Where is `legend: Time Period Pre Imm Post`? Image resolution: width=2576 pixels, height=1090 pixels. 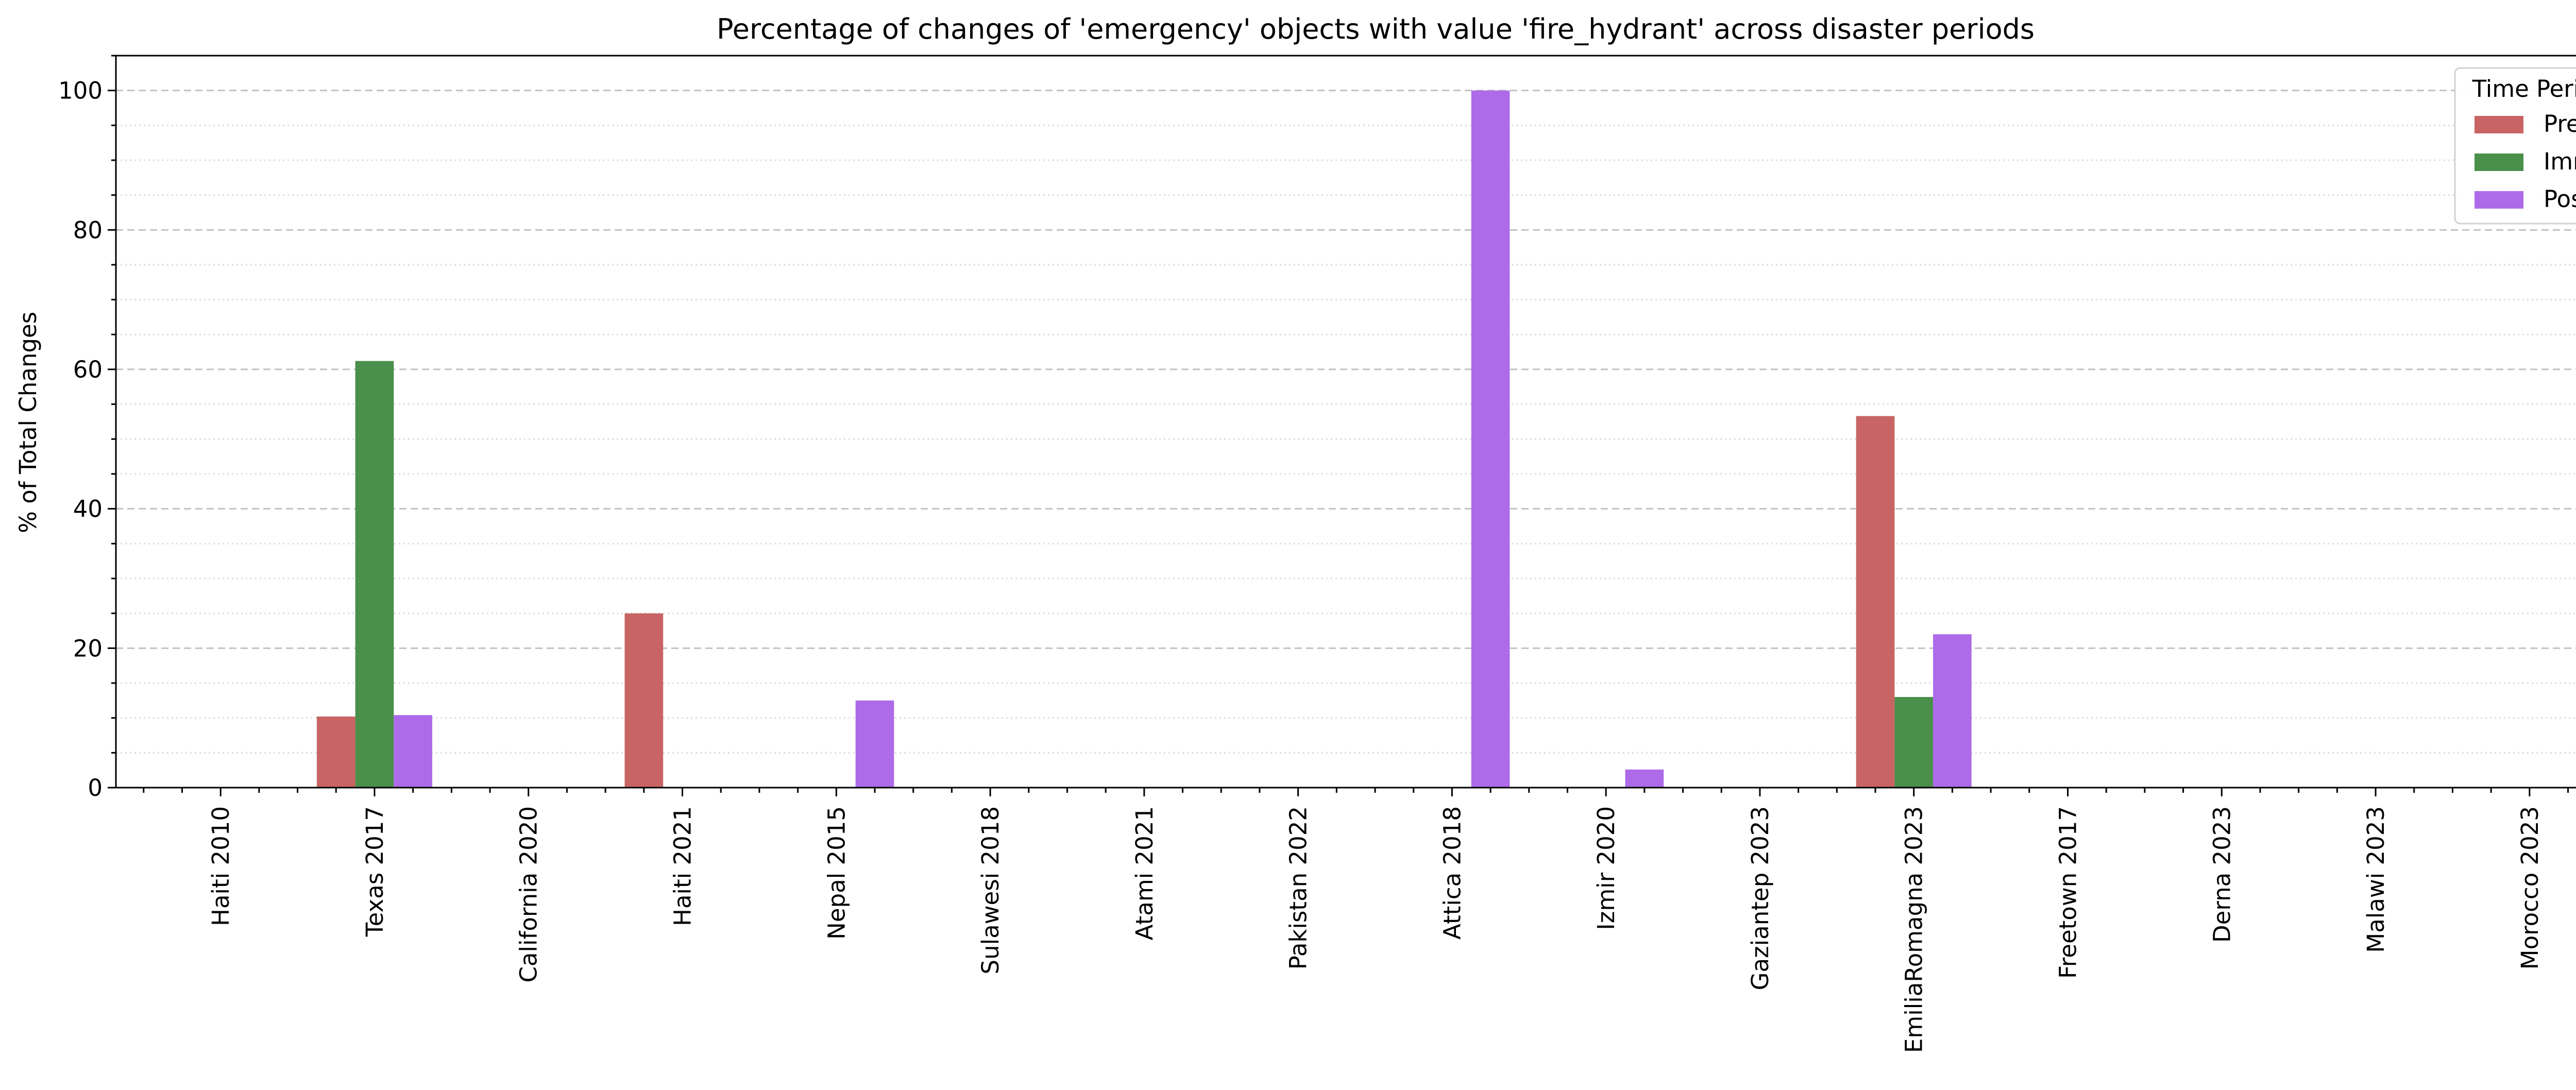 legend: Time Period Pre Imm Post is located at coordinates (2515, 146).